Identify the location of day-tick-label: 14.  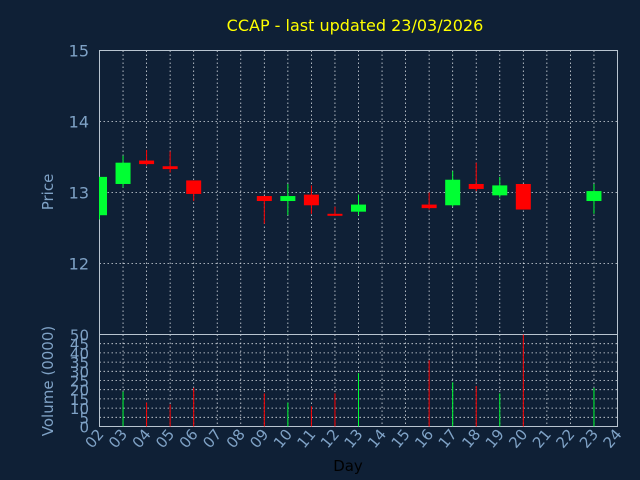
(377, 439).